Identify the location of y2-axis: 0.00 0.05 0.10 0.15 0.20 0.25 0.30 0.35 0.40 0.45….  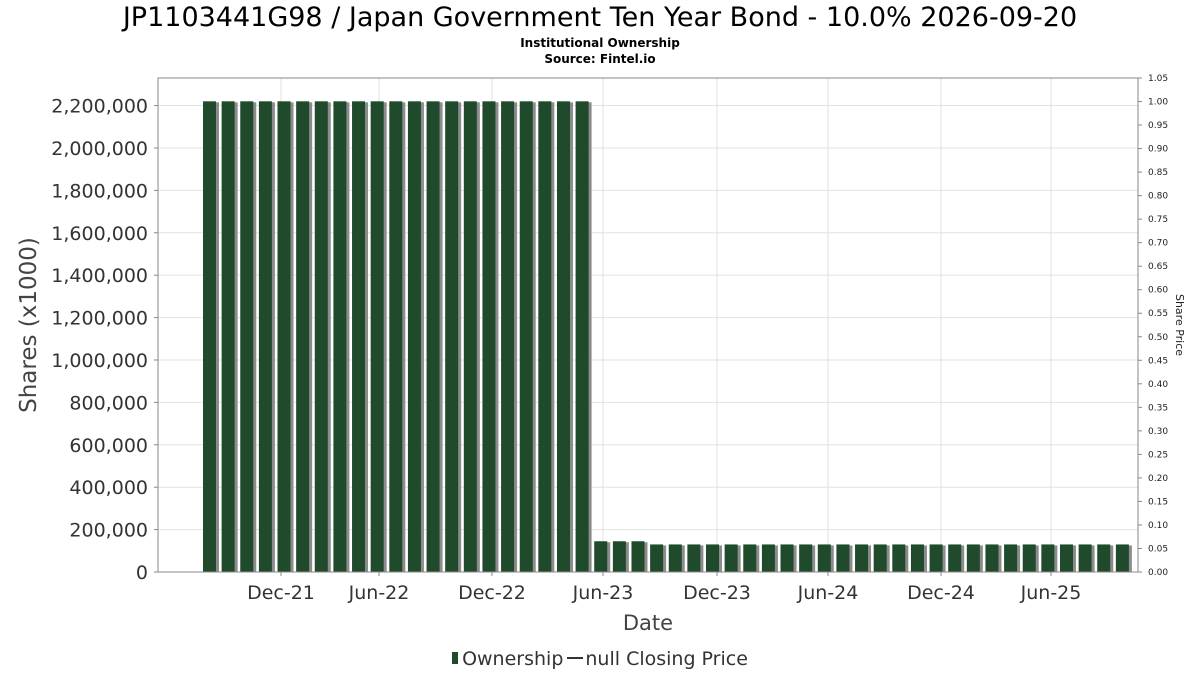
(1153, 326).